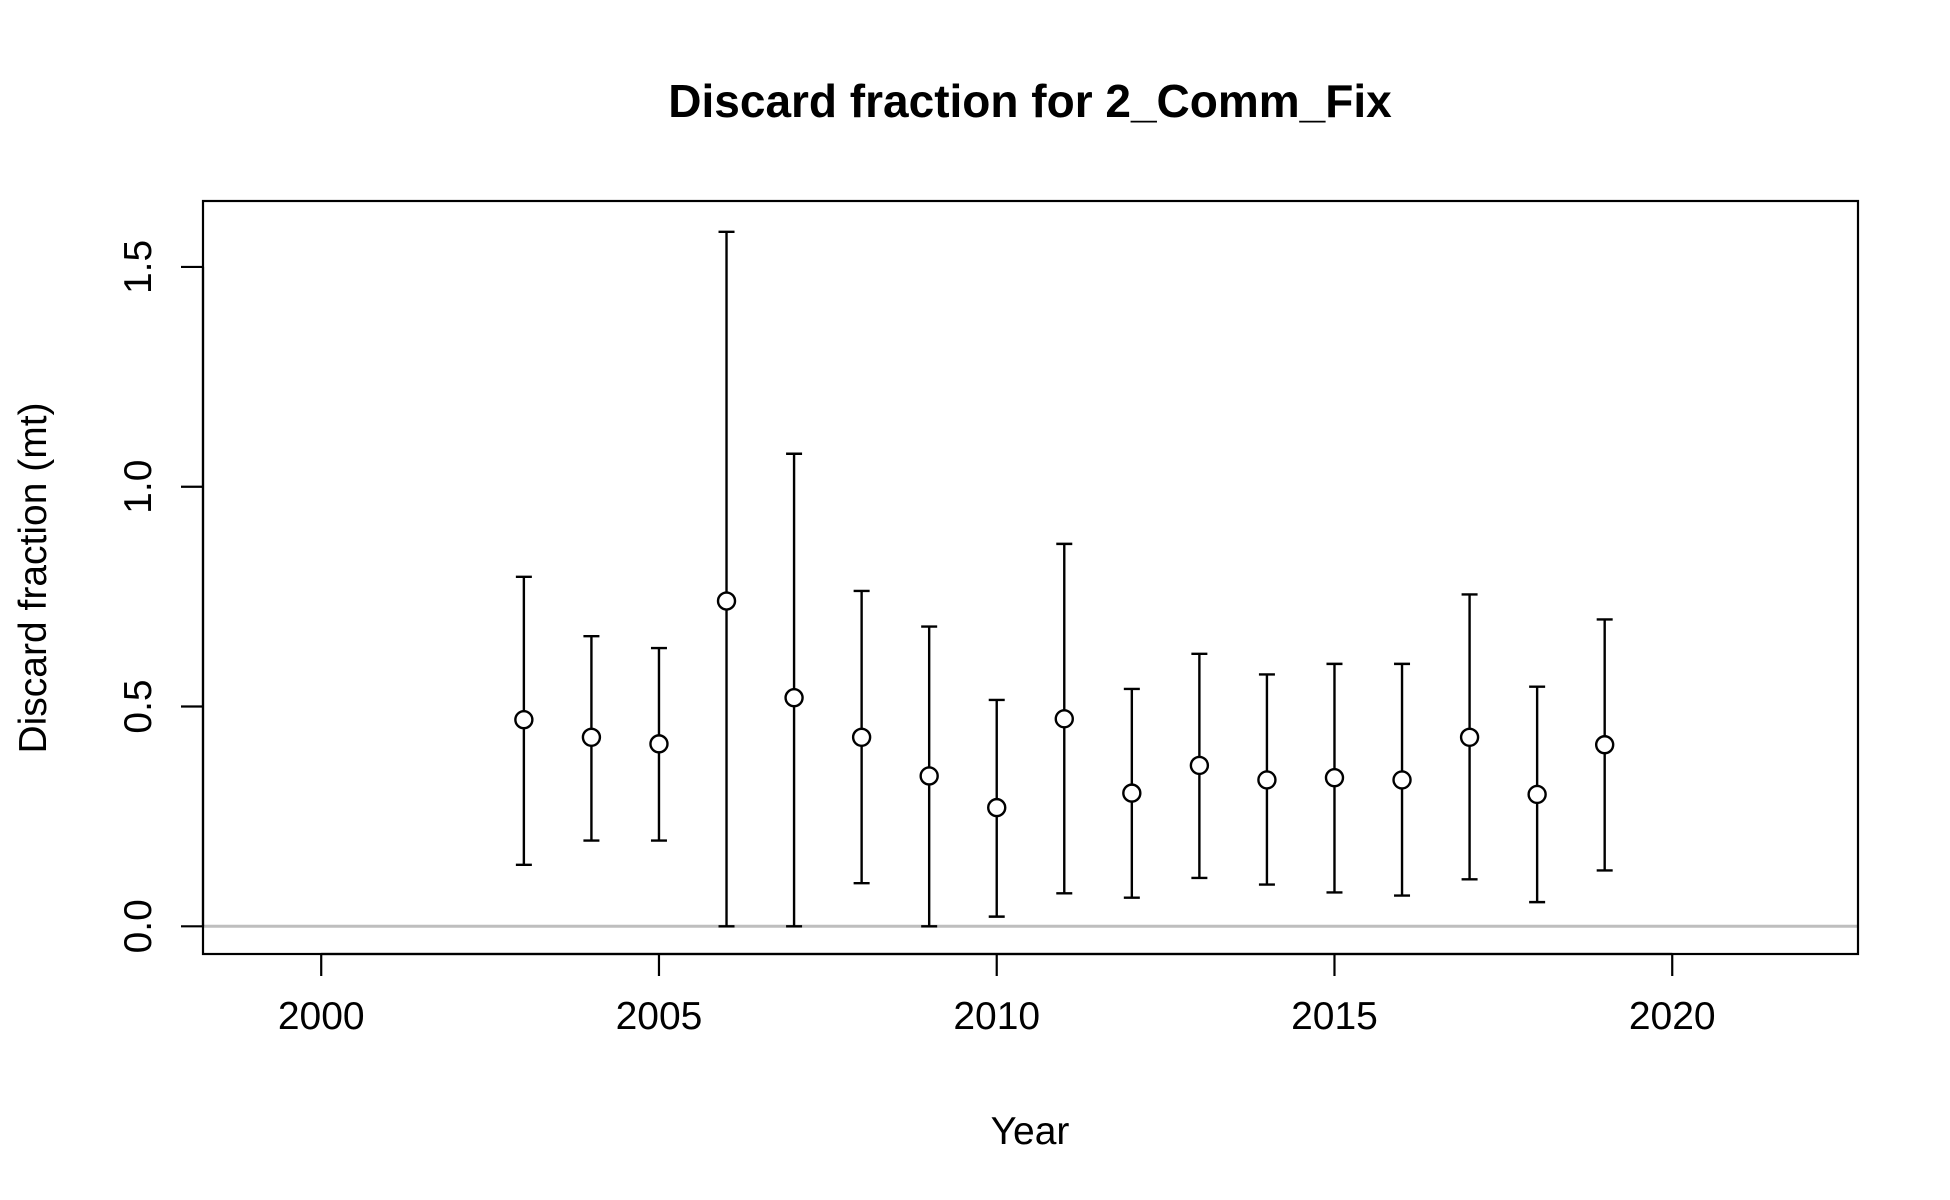 This screenshot has width=1950, height=1200. What do you see at coordinates (321, 1016) in the screenshot?
I see `x-tick-label: 2000` at bounding box center [321, 1016].